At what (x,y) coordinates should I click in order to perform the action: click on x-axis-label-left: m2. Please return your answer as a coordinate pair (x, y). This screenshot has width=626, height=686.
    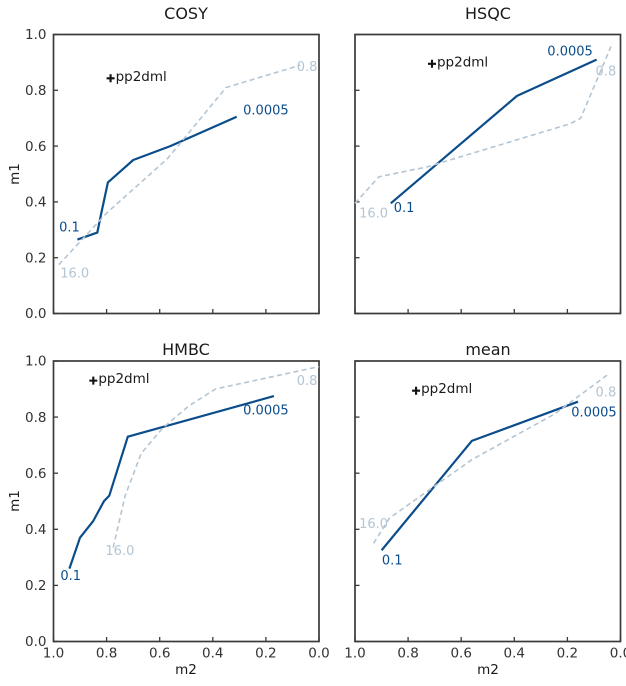
    Looking at the image, I should click on (186, 670).